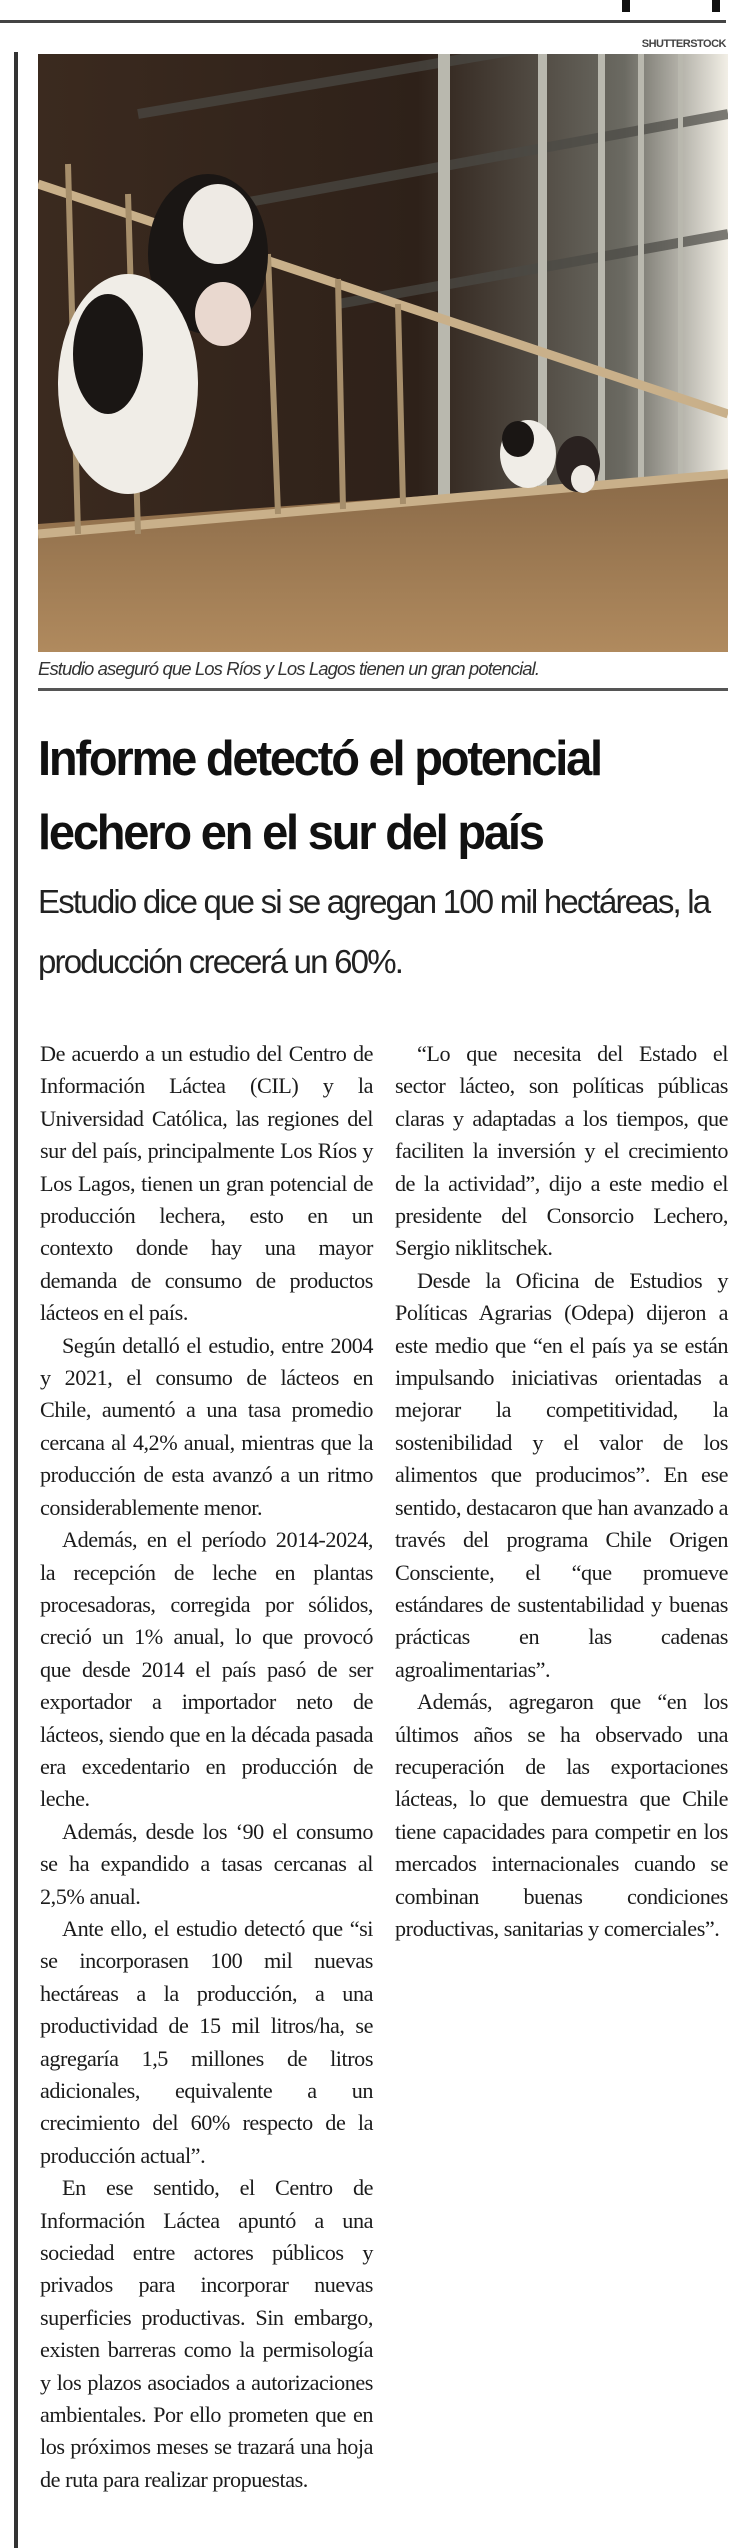 The image size is (756, 2548). What do you see at coordinates (684, 44) in the screenshot?
I see `photo-credit: SHUTTERSTOCK` at bounding box center [684, 44].